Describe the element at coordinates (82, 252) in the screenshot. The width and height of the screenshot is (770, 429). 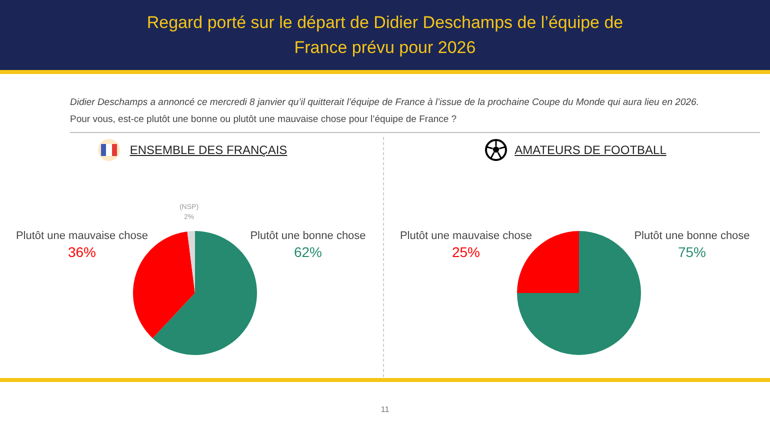
I see `data-label: 36%` at that location.